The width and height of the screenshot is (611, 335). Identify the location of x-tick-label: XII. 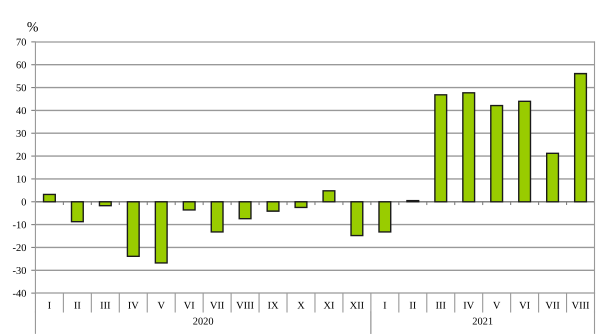
(357, 305).